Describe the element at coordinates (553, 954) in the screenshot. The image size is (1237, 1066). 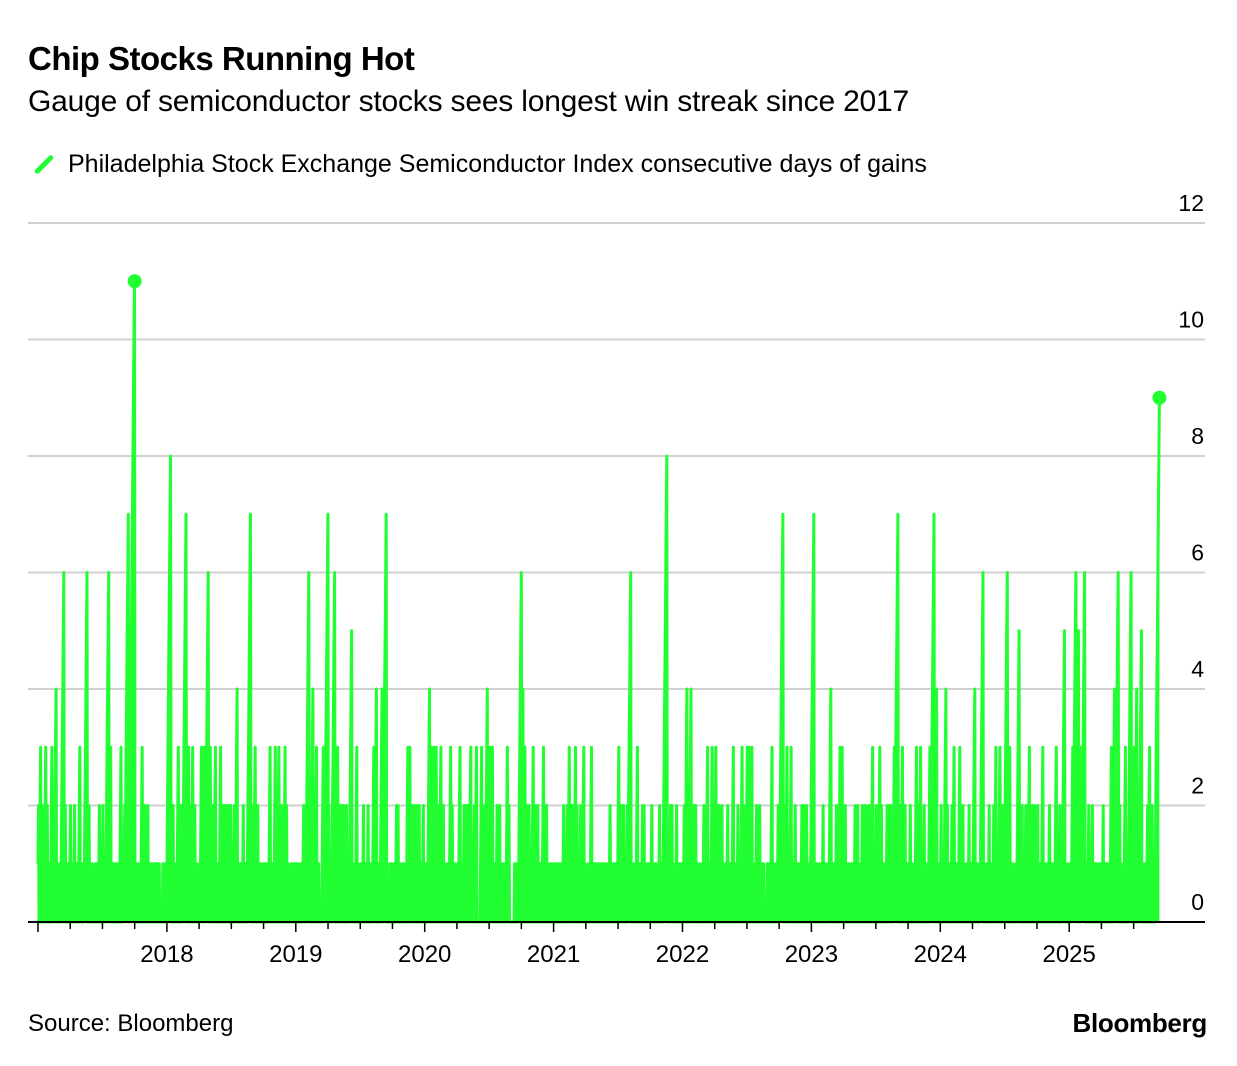
I see `x-tick-label: 2021` at that location.